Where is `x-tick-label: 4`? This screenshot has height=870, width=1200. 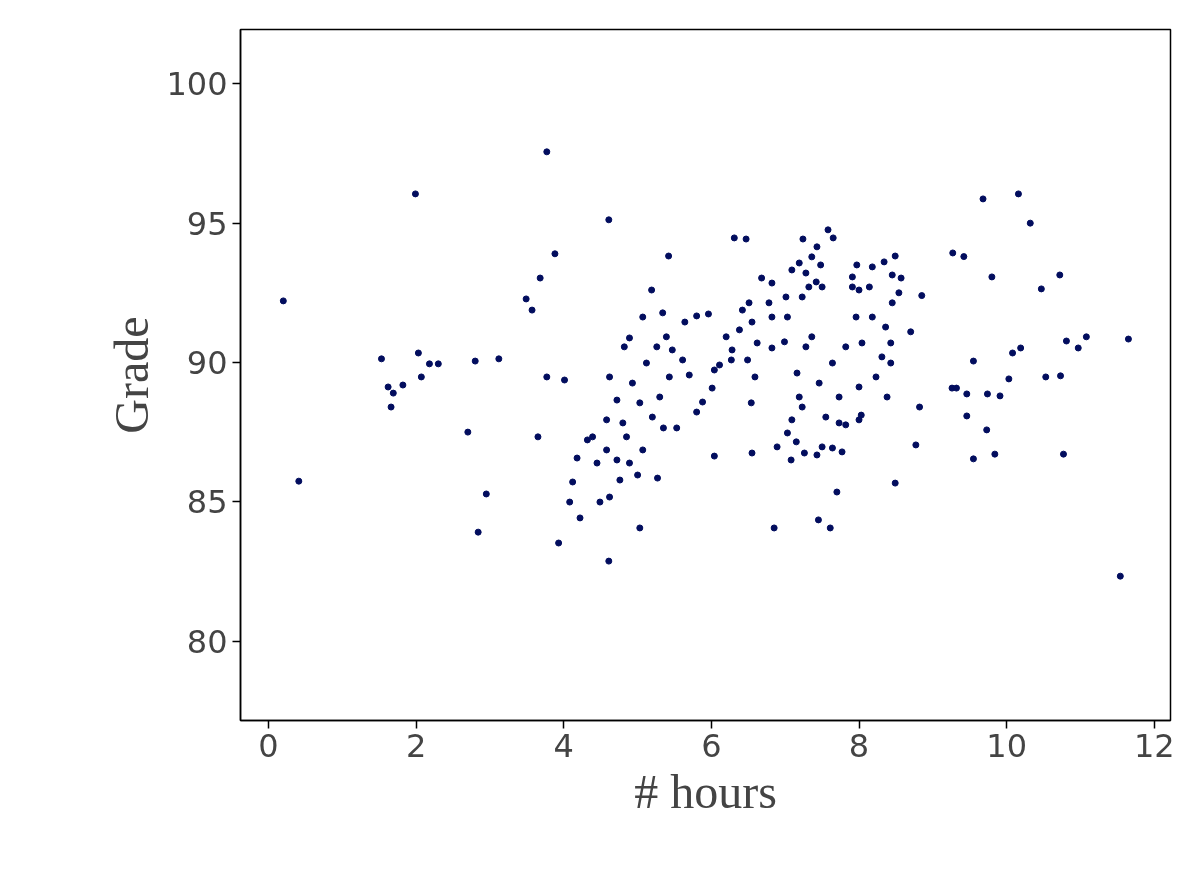 x-tick-label: 4 is located at coordinates (563, 745).